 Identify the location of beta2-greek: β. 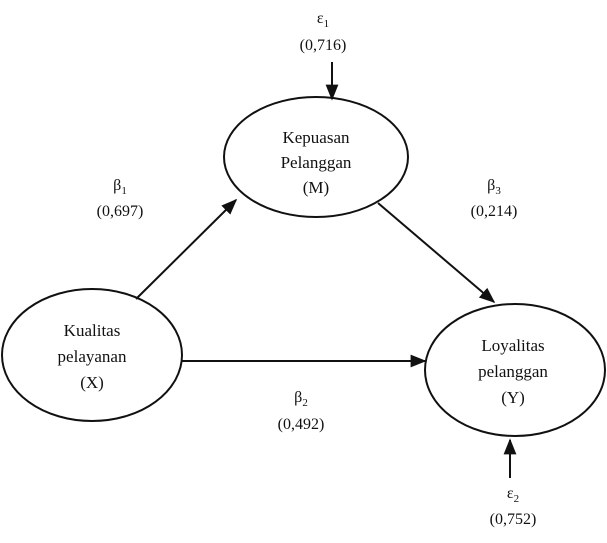
(298, 397).